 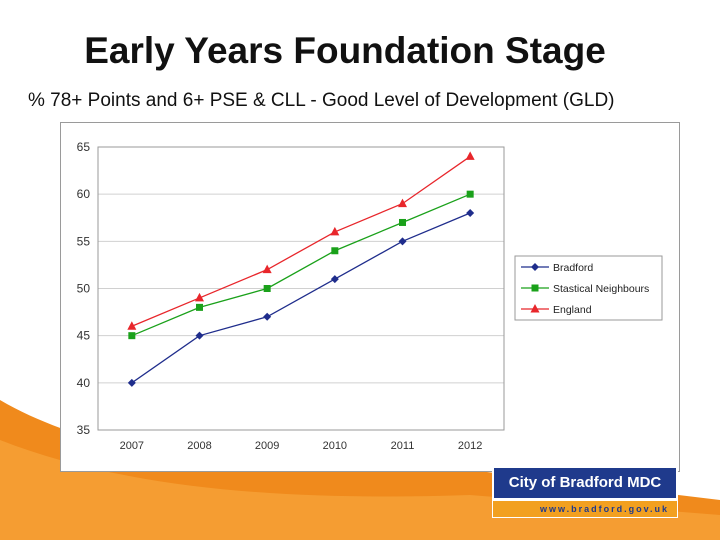 I want to click on x-tick-label: 2008, so click(x=199, y=446).